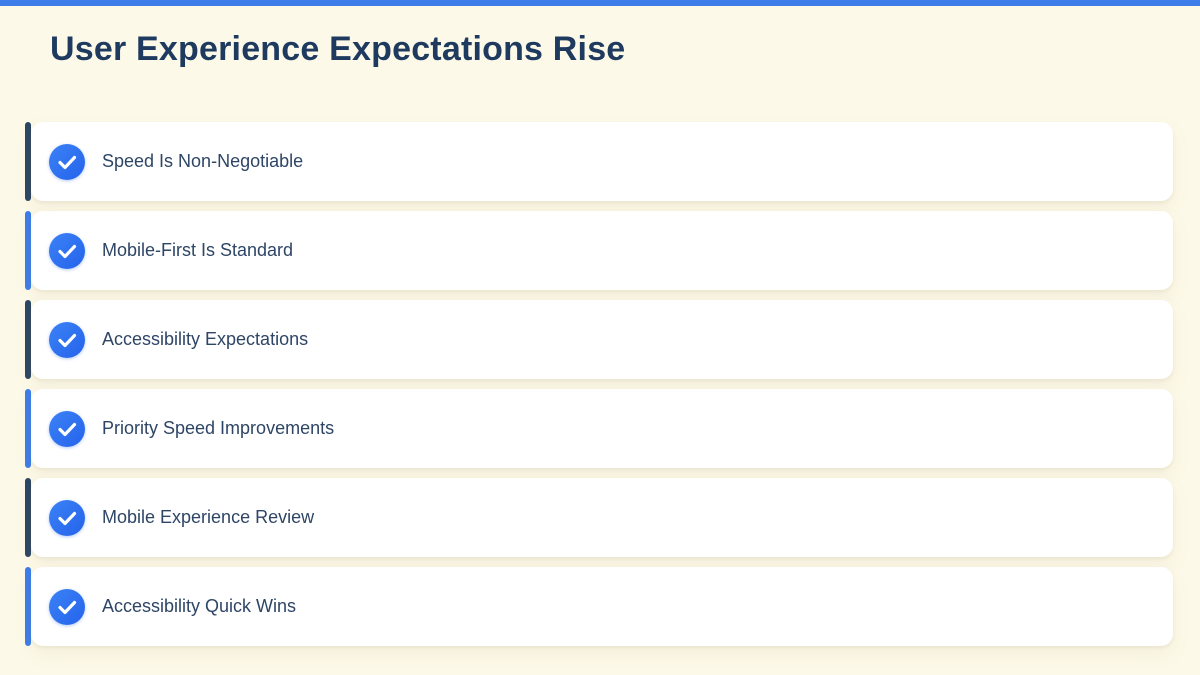 This screenshot has height=675, width=1200. Describe the element at coordinates (602, 161) in the screenshot. I see `list-item-card: Speed Is Non-Negotiable` at that location.